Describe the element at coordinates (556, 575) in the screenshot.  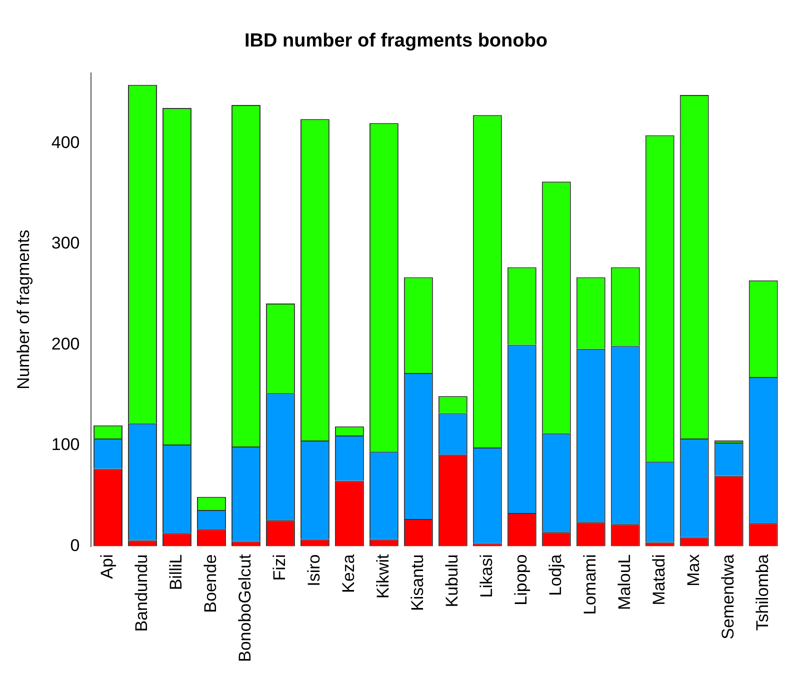
I see `x-tick-label: Lodja` at that location.